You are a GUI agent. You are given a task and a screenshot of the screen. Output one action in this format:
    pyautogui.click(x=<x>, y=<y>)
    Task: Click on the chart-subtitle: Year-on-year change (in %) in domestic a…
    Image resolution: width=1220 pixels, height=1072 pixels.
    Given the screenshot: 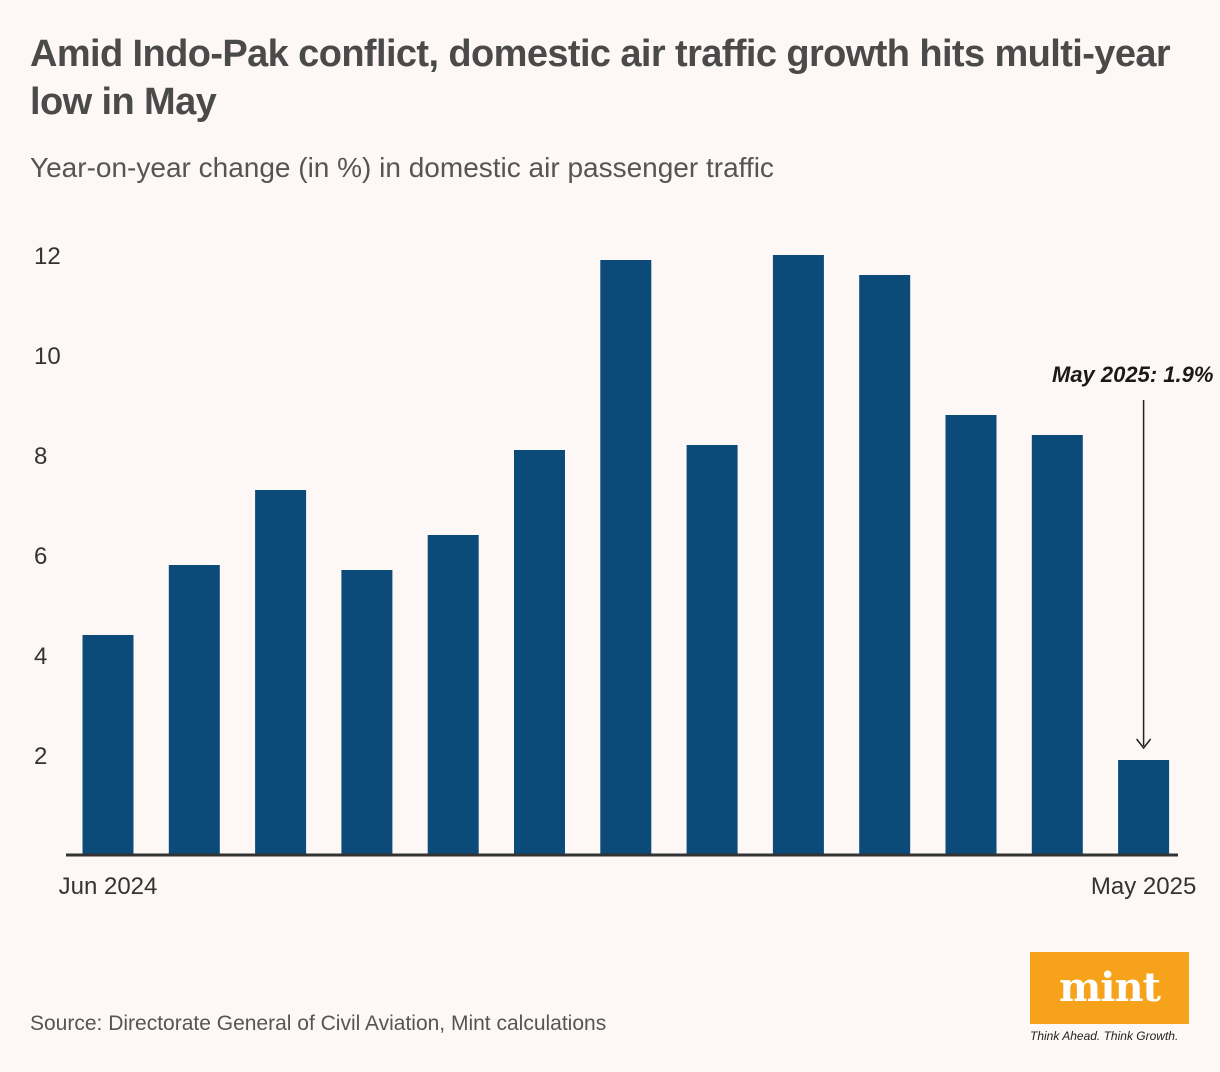 What is the action you would take?
    pyautogui.click(x=402, y=167)
    